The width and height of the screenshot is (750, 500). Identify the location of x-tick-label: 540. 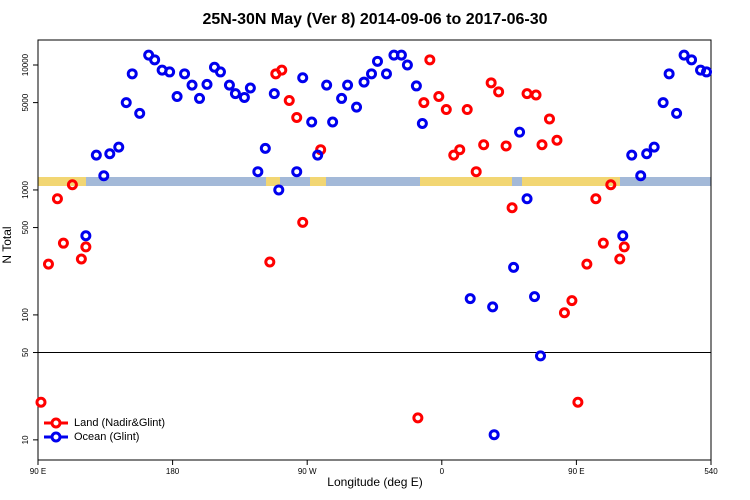
(711, 471).